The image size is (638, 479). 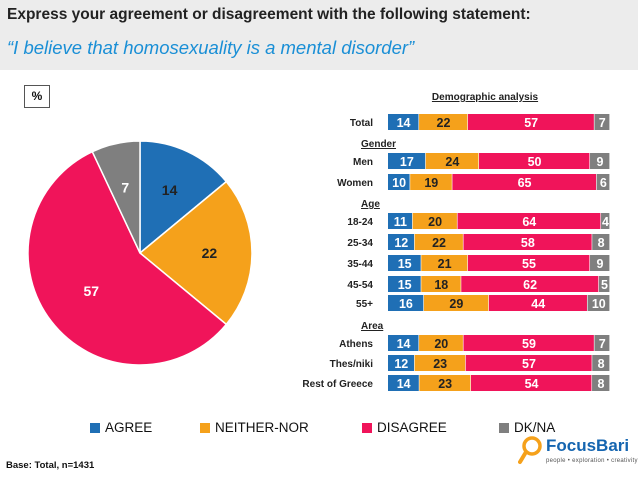 What do you see at coordinates (50, 465) in the screenshot?
I see `base-note: Base: Total, n=1431` at bounding box center [50, 465].